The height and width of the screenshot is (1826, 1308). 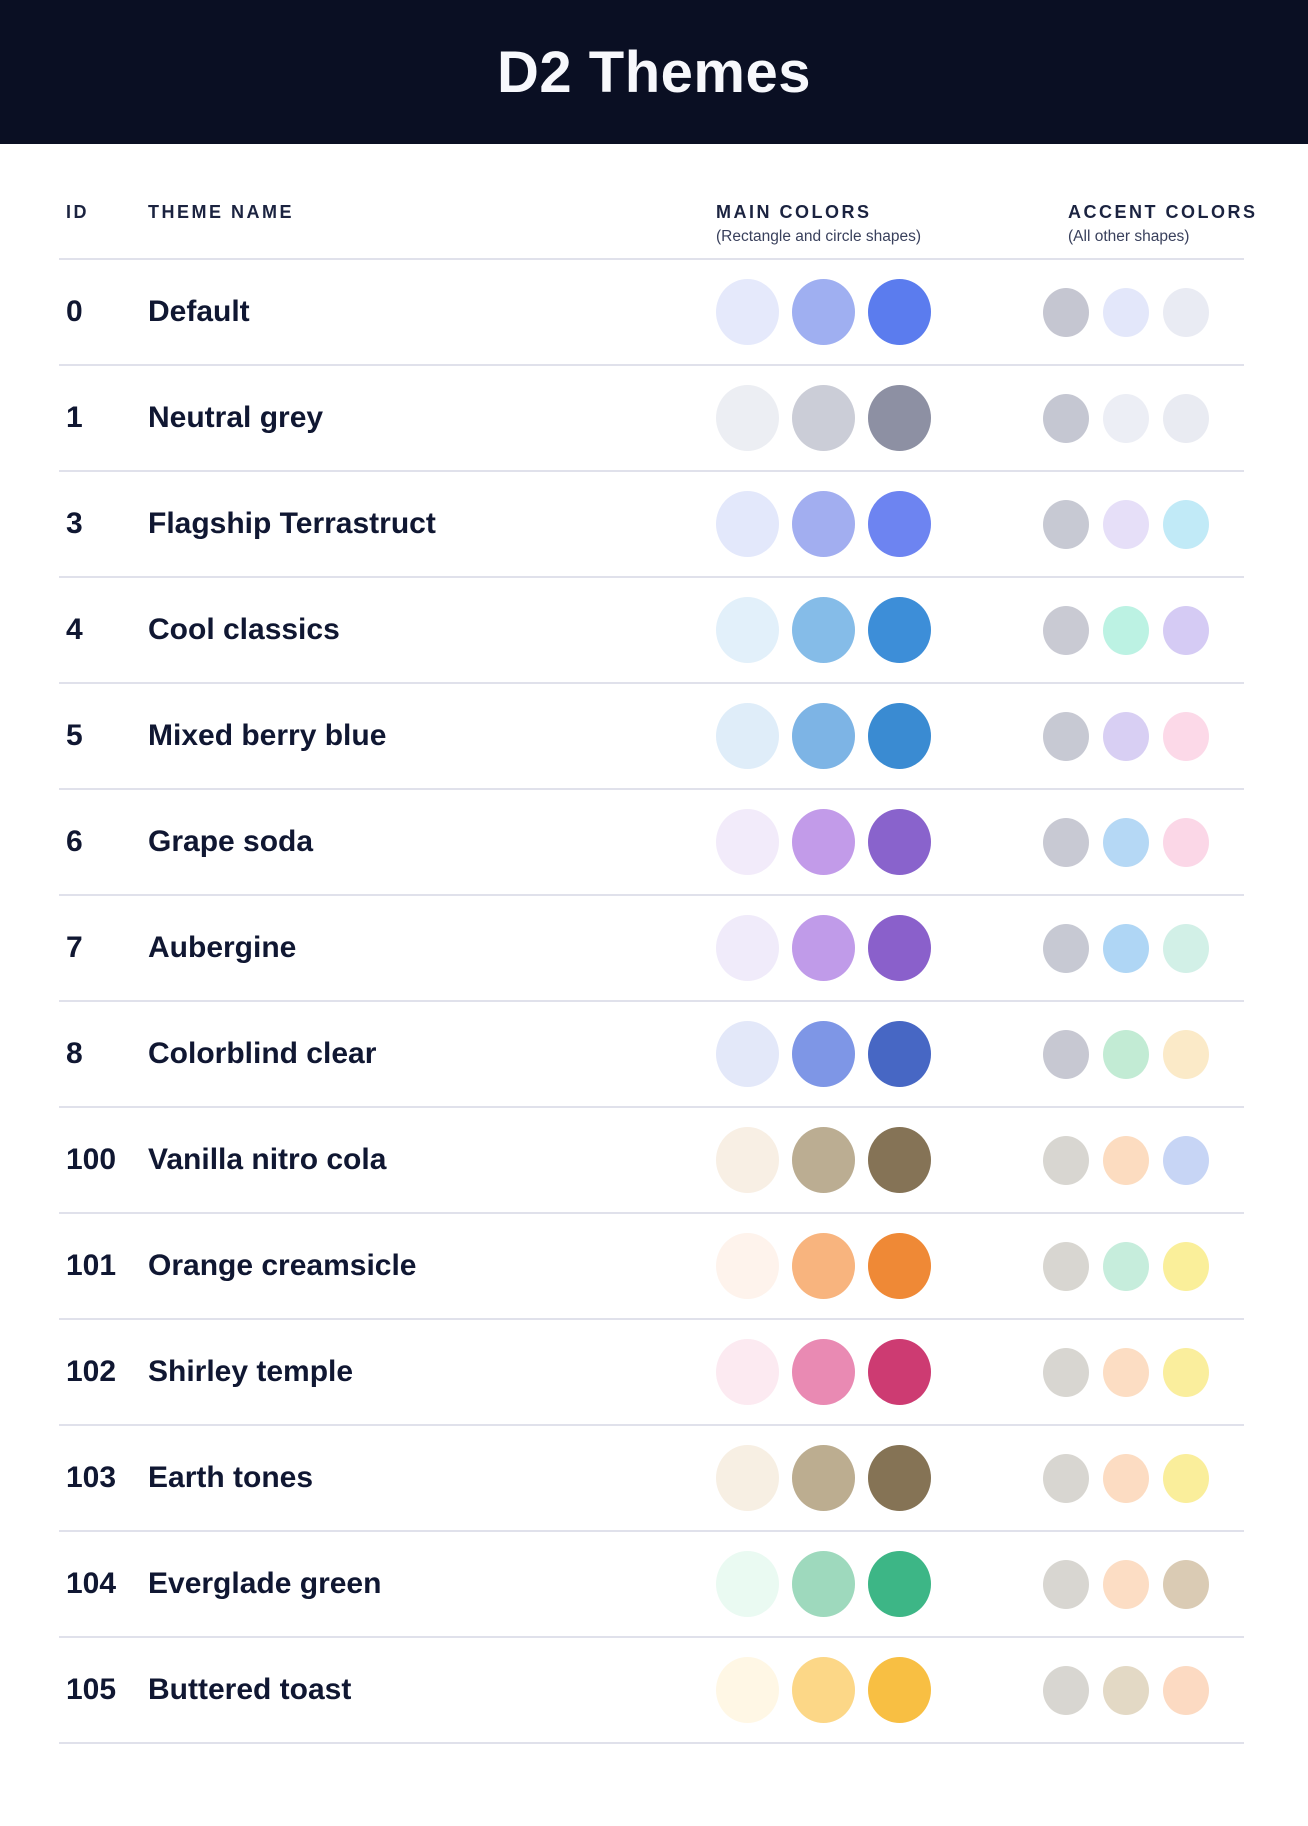 What do you see at coordinates (265, 1583) in the screenshot?
I see `theme-name: Everglade green` at bounding box center [265, 1583].